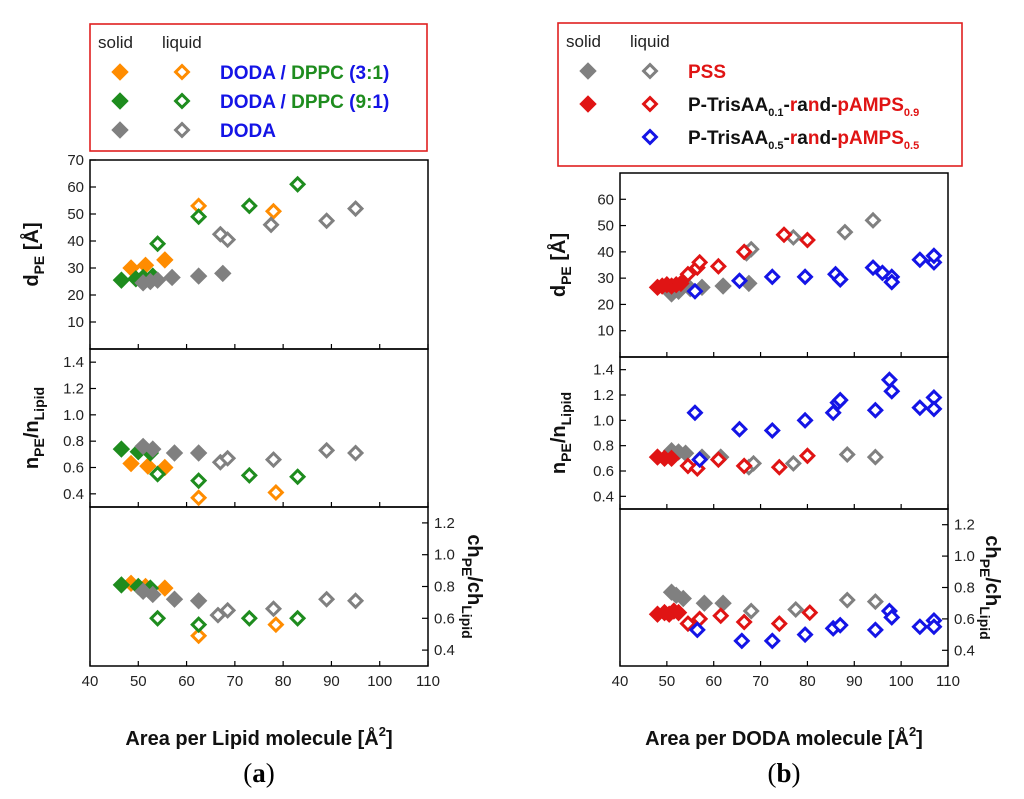 This screenshot has width=1024, height=799. What do you see at coordinates (121, 585) in the screenshot?
I see `chart-a-panel-2-series-2-point` at bounding box center [121, 585].